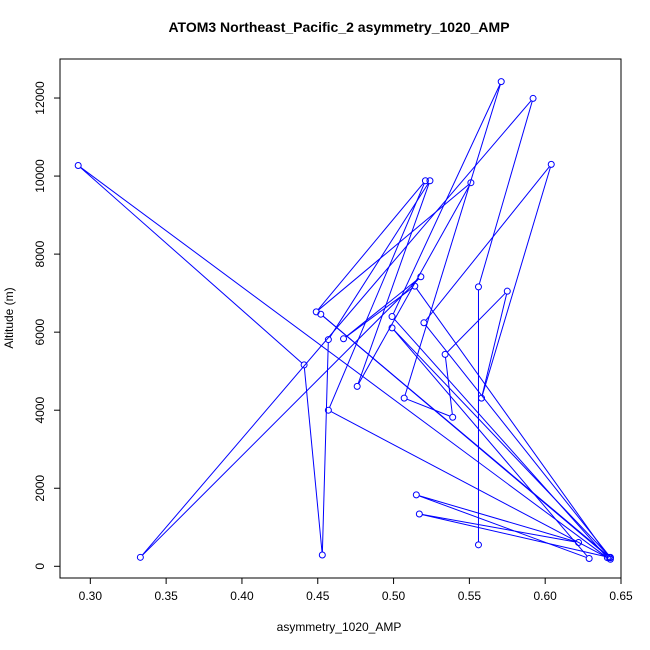 The height and width of the screenshot is (650, 650). Describe the element at coordinates (621, 596) in the screenshot. I see `x-tick-label: 0.65` at that location.